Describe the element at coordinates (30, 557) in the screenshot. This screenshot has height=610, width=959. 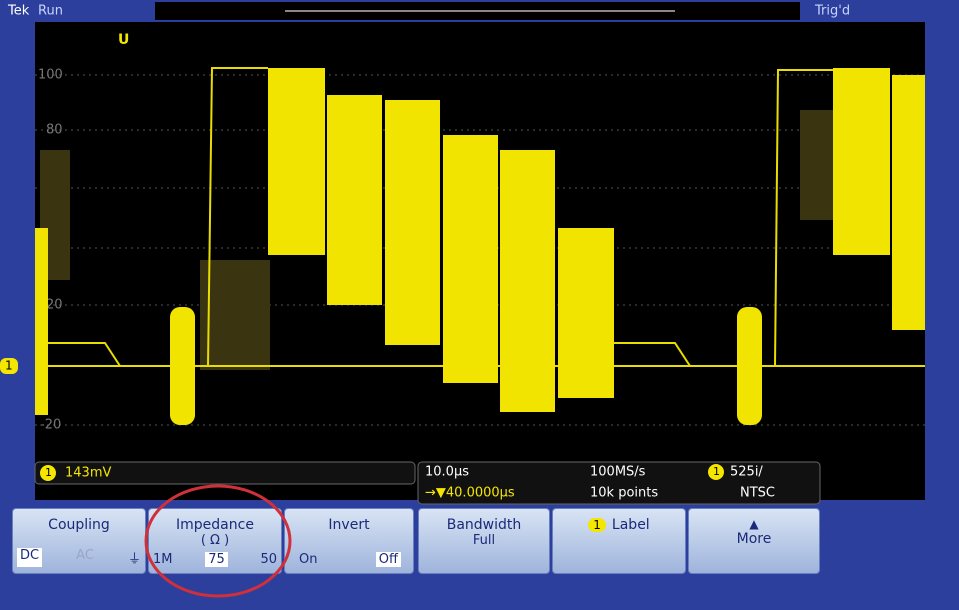
I see `option: DC` at that location.